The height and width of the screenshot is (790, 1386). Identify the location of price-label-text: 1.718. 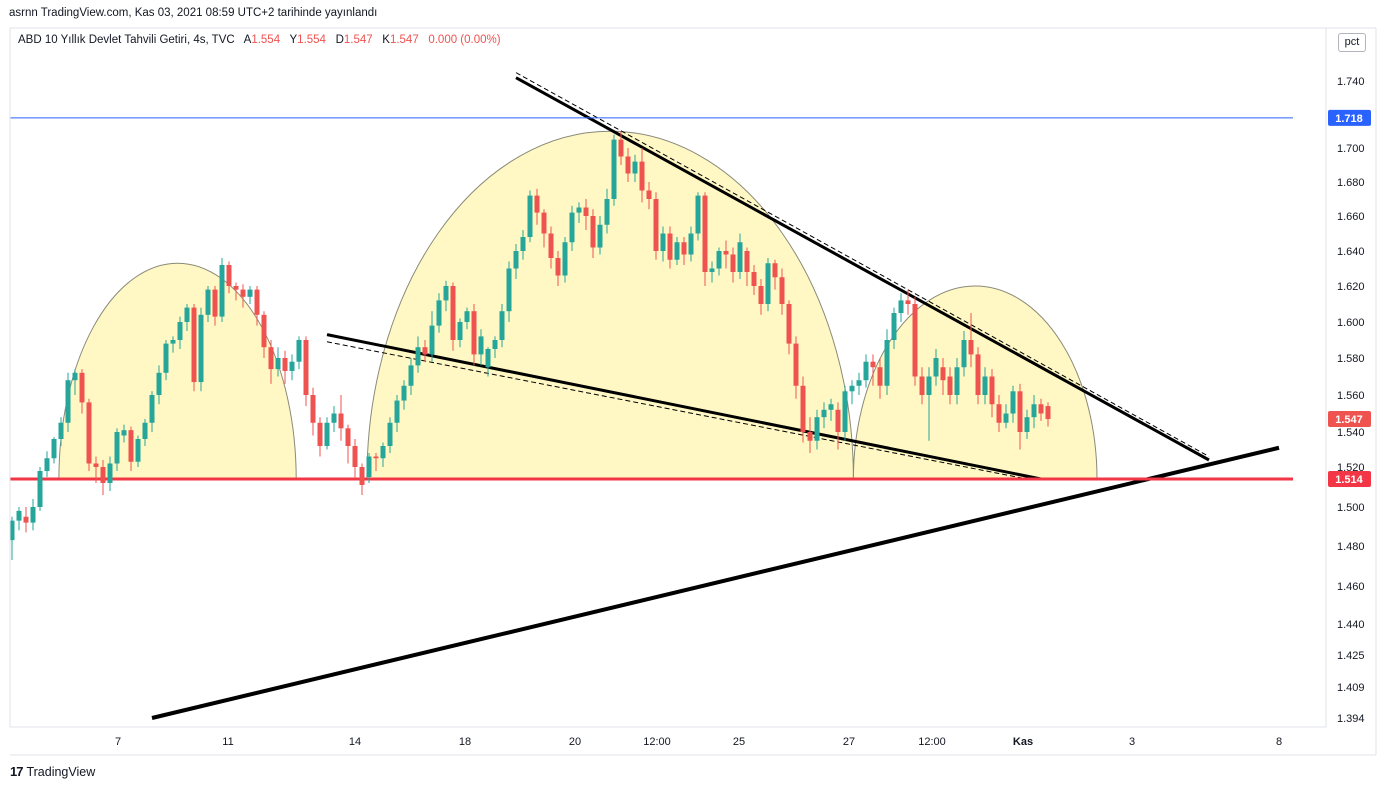
(1349, 119).